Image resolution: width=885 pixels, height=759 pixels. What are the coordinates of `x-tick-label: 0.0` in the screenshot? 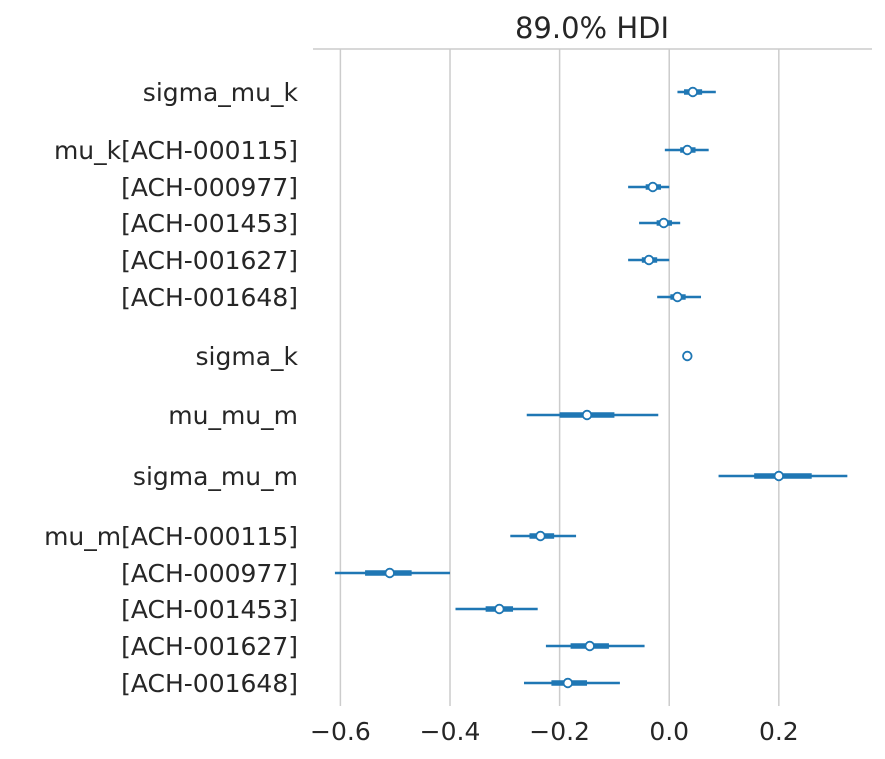 It's located at (669, 731).